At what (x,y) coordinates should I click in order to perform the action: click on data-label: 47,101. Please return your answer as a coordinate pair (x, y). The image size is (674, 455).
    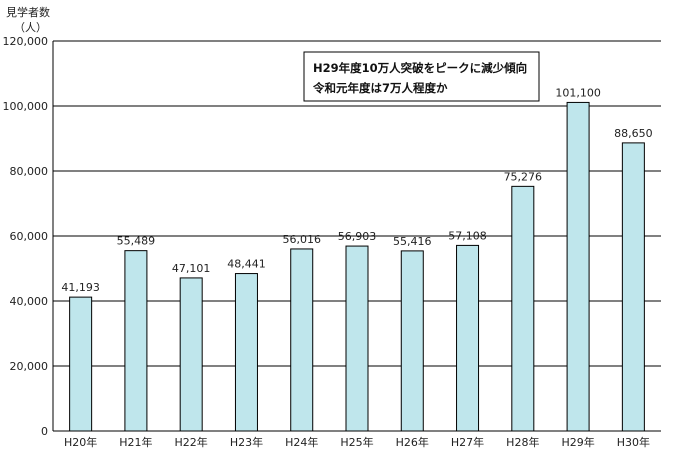
    Looking at the image, I should click on (191, 268).